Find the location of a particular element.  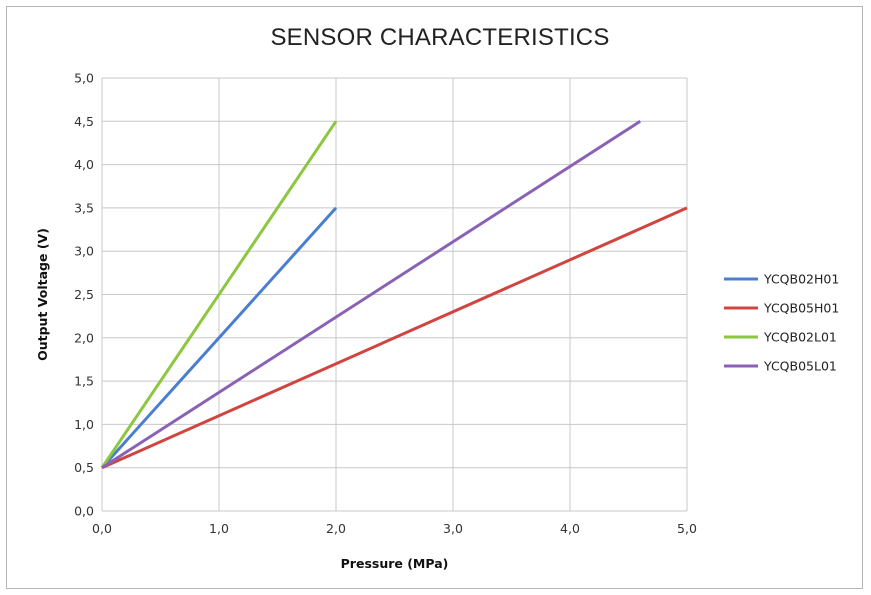

legend-label: YCQB02L01 is located at coordinates (800, 337).